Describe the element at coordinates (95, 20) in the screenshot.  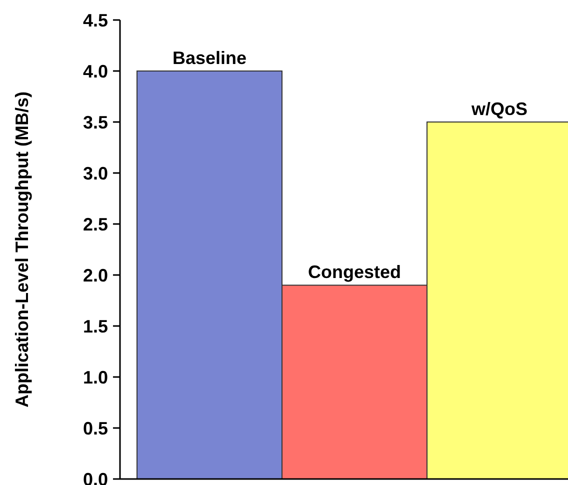
I see `y-tick-label: 4.5` at that location.